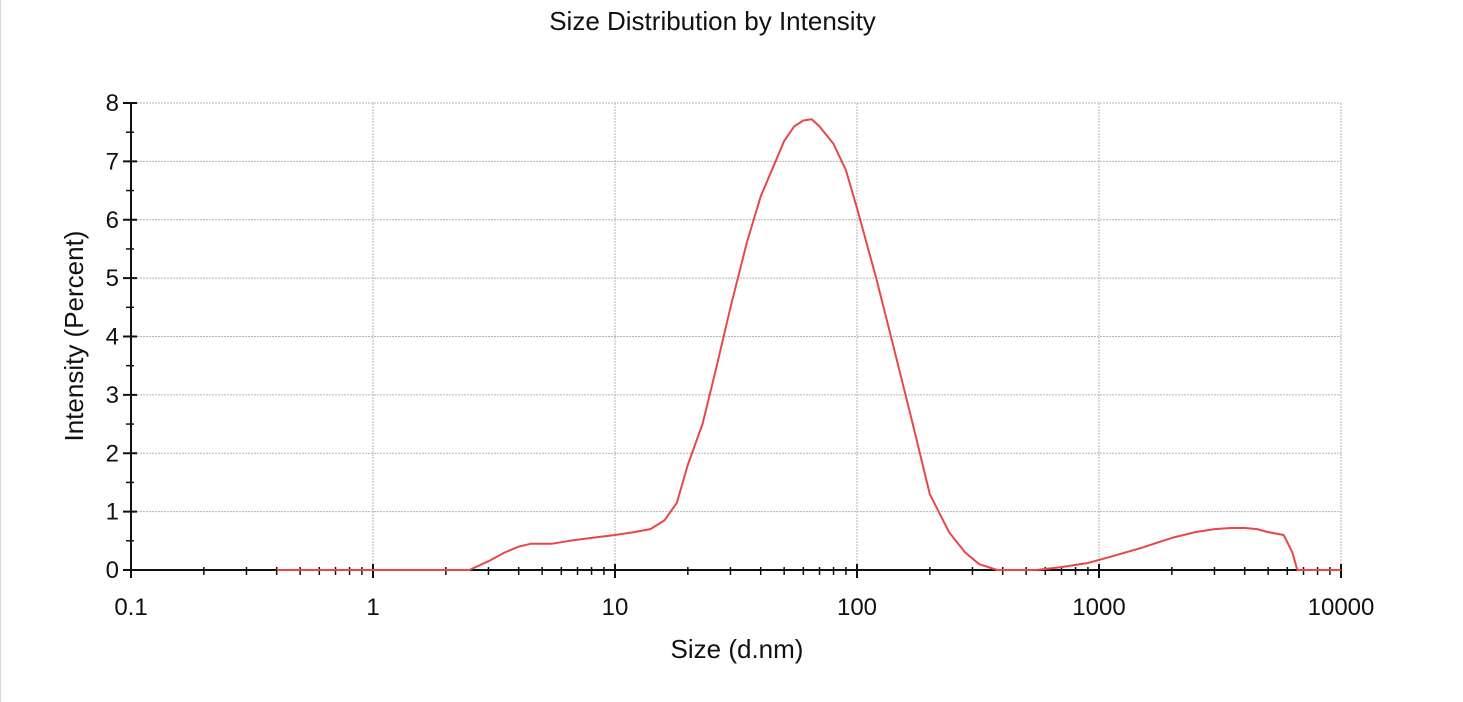 Image resolution: width=1463 pixels, height=702 pixels. Describe the element at coordinates (112, 220) in the screenshot. I see `y-tick-label: 6` at that location.